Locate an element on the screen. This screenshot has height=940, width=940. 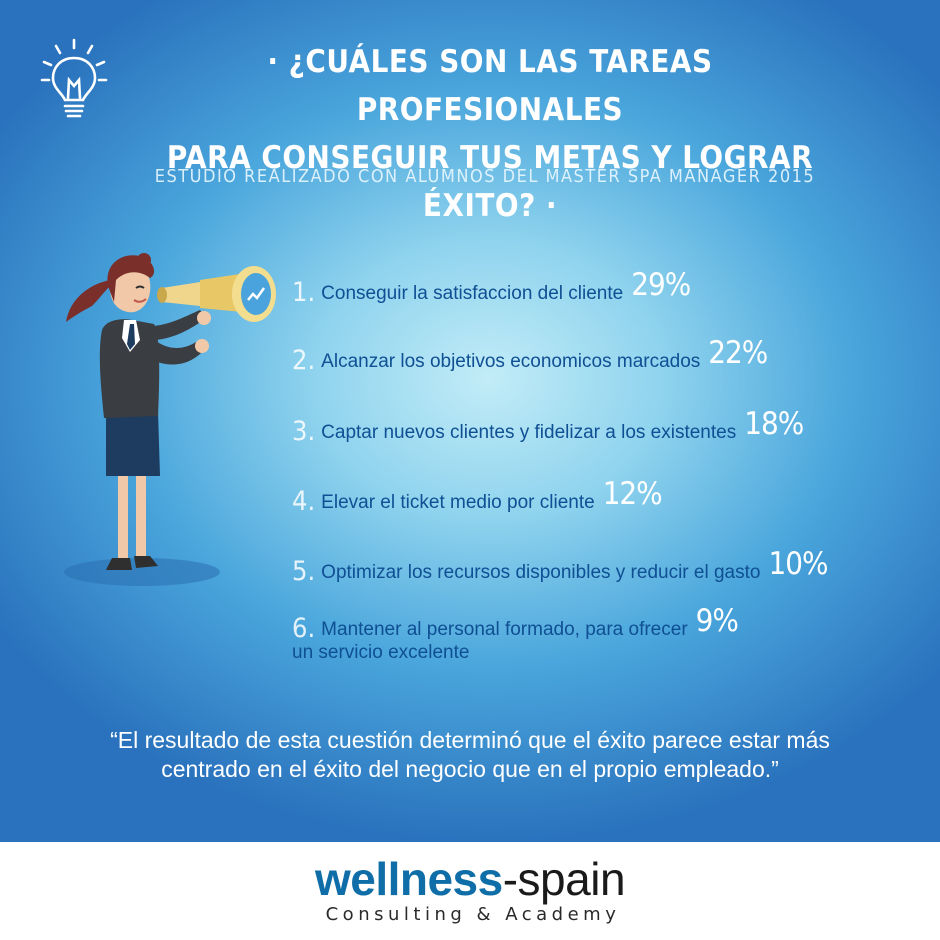
item-text-line-2: un servicio excelente is located at coordinates (381, 652).